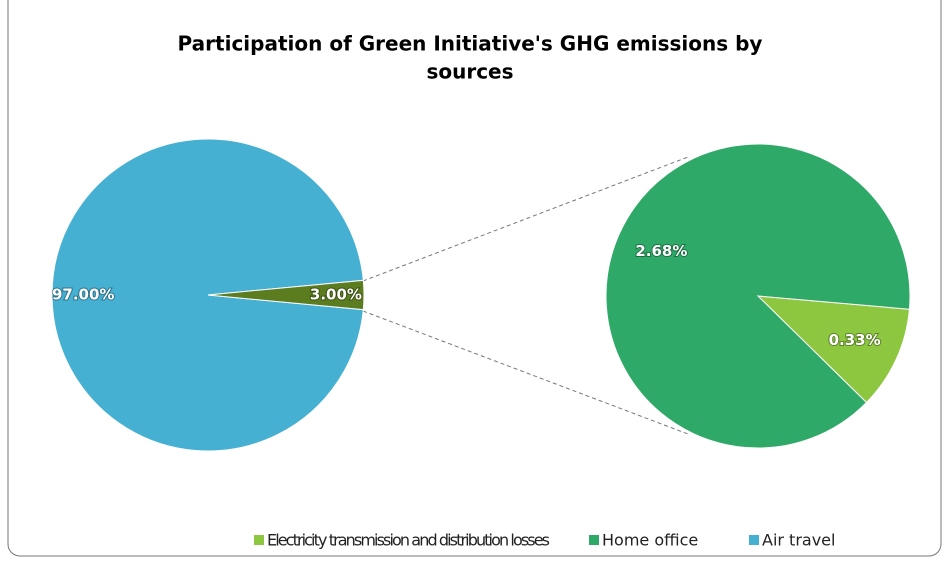 The image size is (945, 564). I want to click on data-label: 0.33%, so click(855, 340).